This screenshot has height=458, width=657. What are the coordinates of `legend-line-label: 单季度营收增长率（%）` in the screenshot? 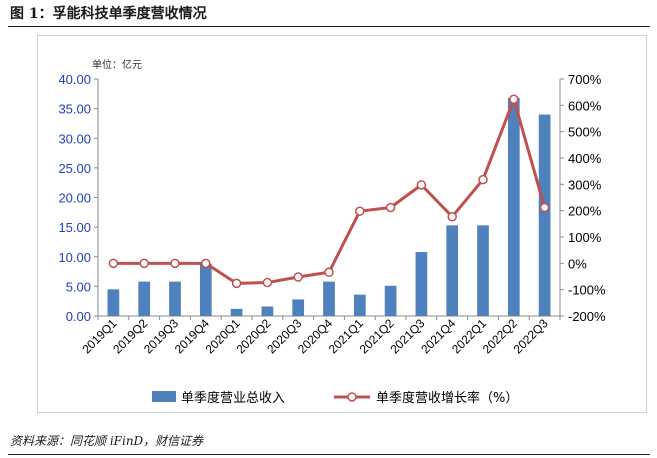 It's located at (447, 398).